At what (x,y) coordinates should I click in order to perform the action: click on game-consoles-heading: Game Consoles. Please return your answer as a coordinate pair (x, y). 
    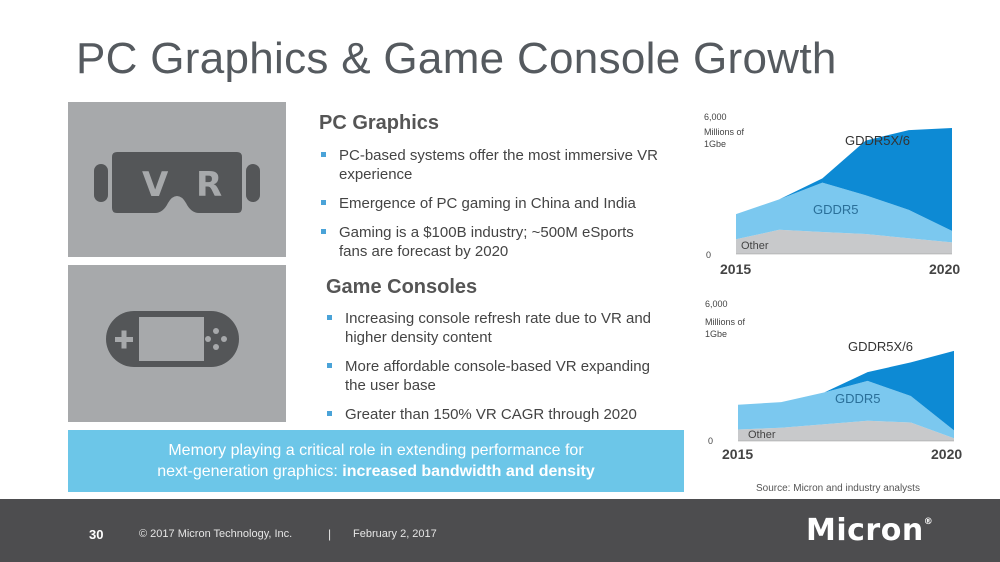
    Looking at the image, I should click on (402, 287).